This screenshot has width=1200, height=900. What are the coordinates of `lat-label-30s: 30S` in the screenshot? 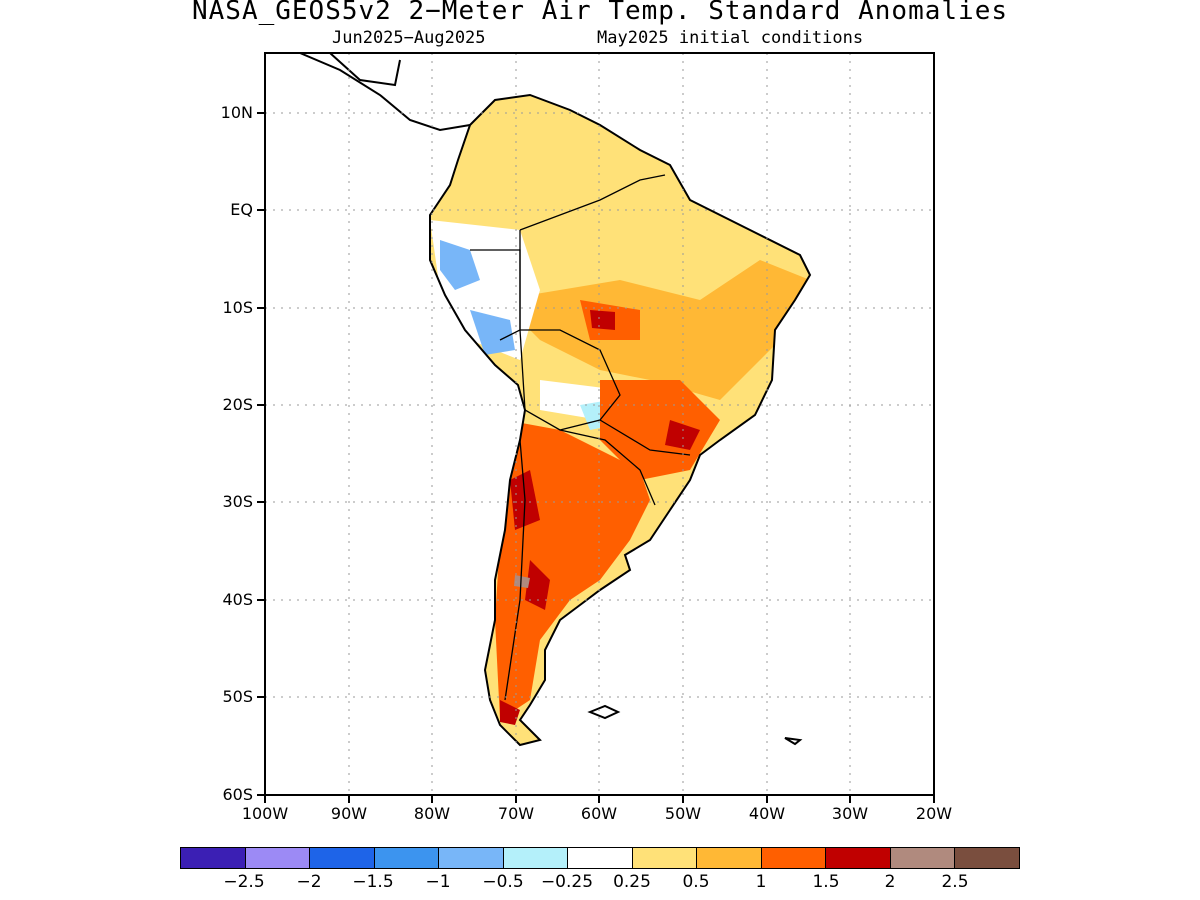 It's located at (237, 501).